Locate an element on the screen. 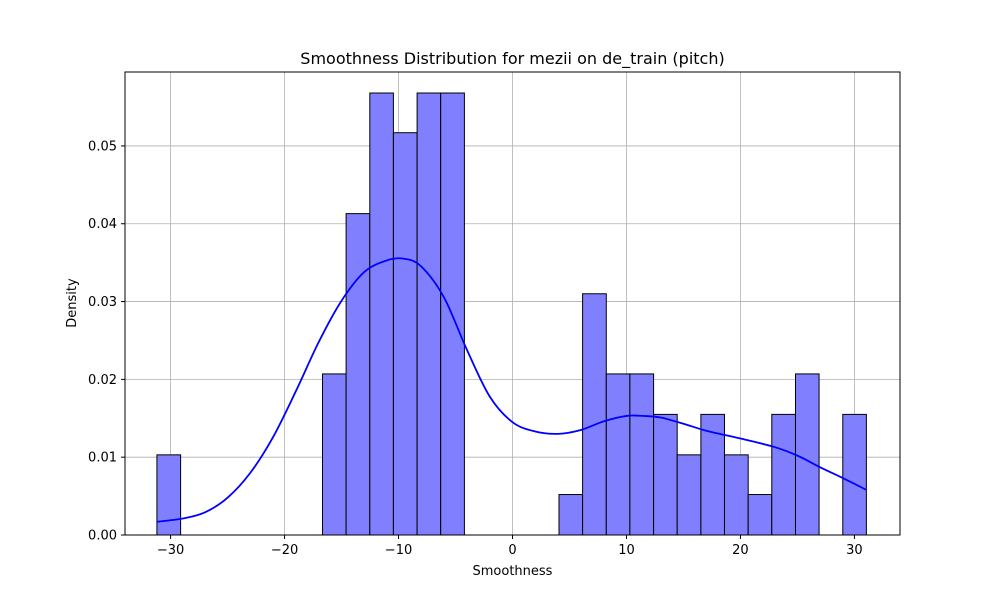 This screenshot has width=1000, height=600. x-axis-label: Smoothness is located at coordinates (513, 571).